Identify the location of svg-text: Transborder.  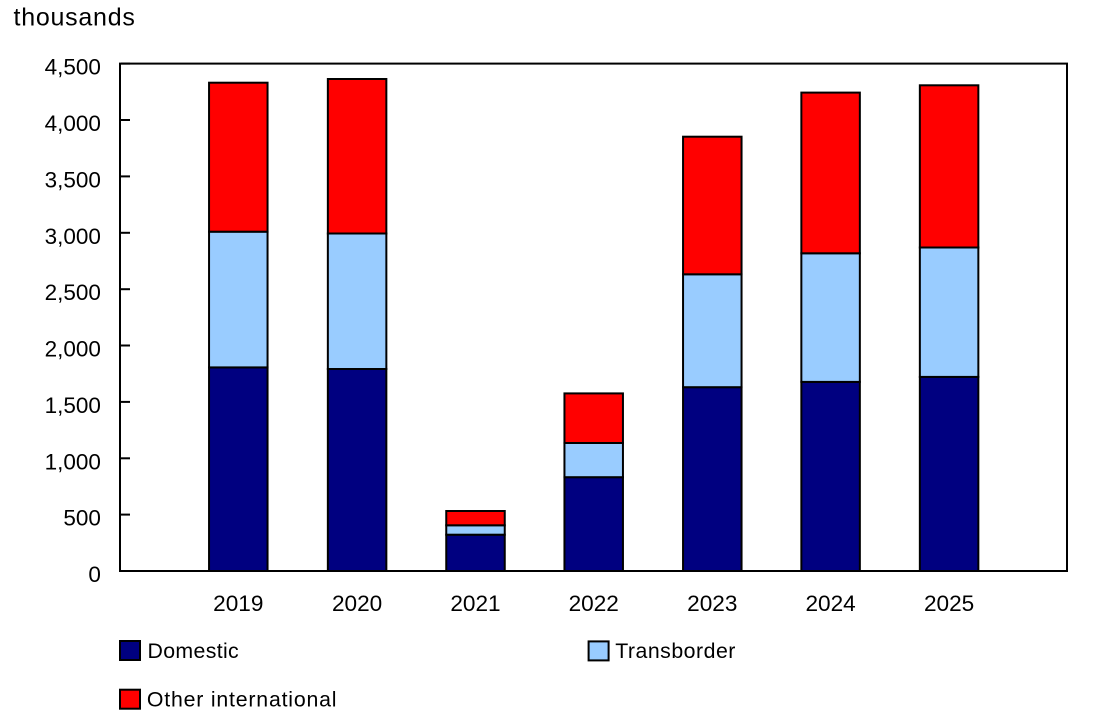
(675, 651).